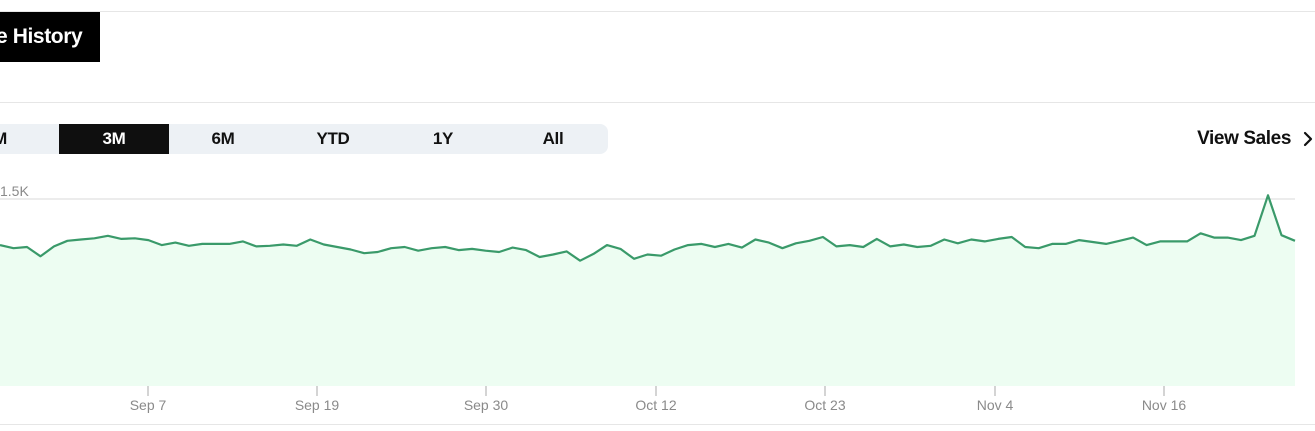  Describe the element at coordinates (824, 405) in the screenshot. I see `x-tick-label: Oct 23` at that location.